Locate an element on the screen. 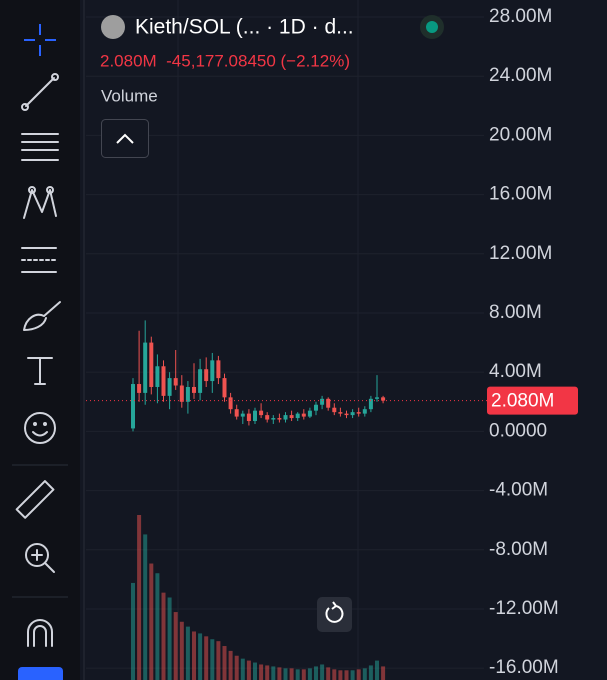 This screenshot has width=607, height=680. fib-tool is located at coordinates (40, 147).